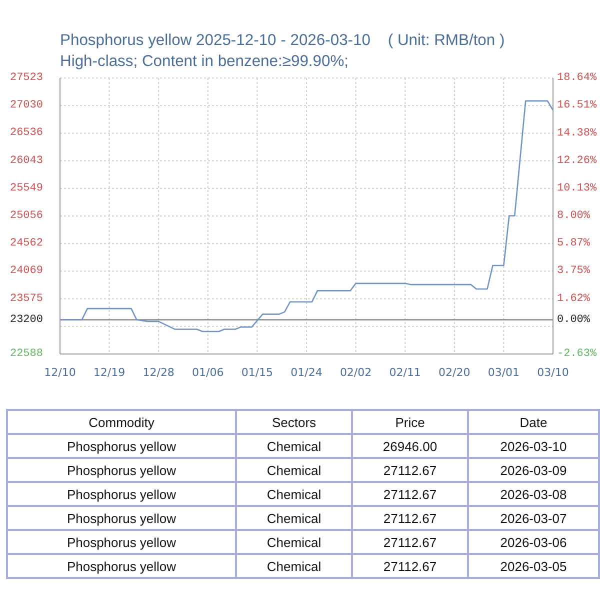  I want to click on x-tick-label: 01/24, so click(306, 372).